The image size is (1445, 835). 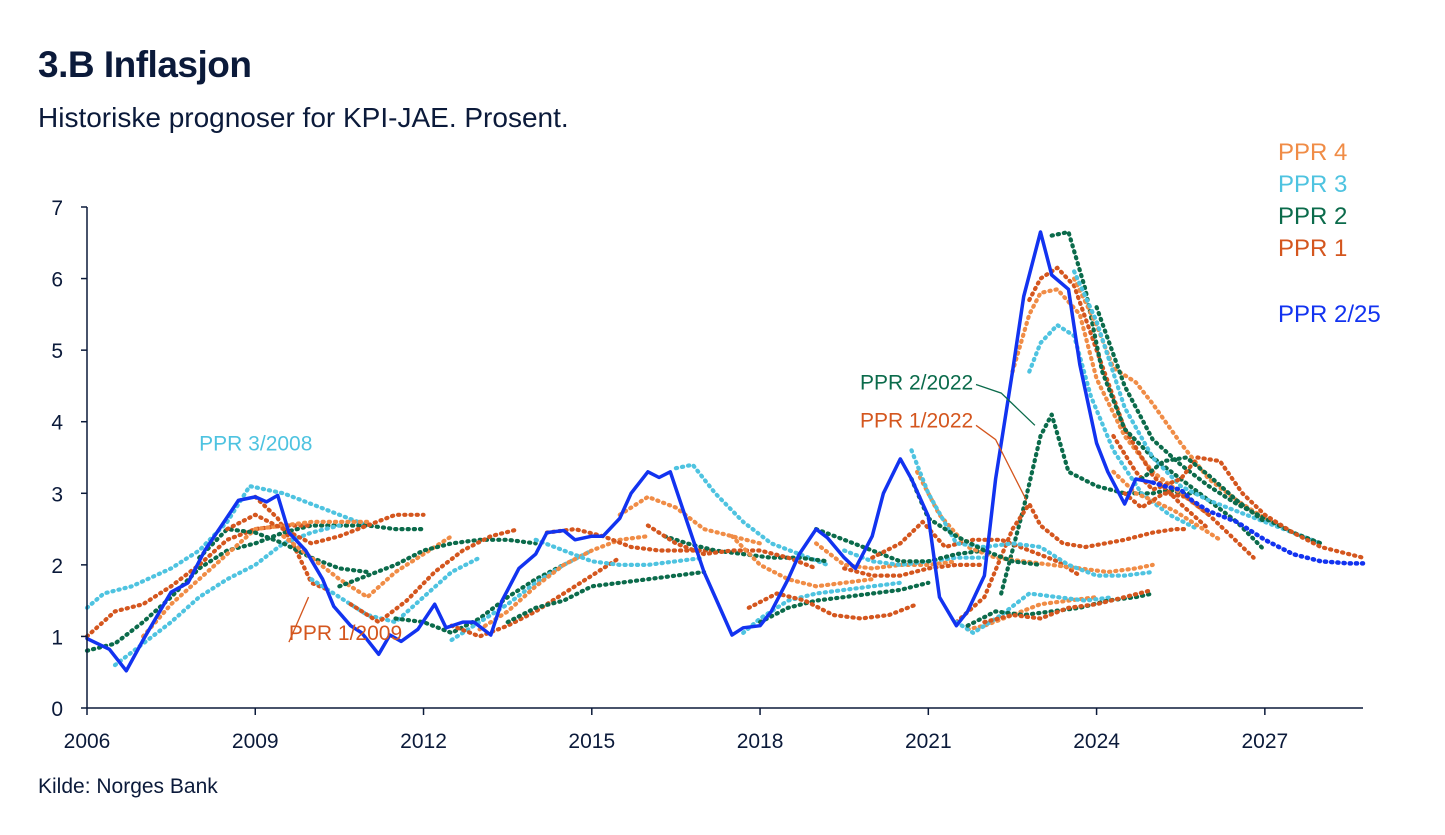 I want to click on annotation-ppr-1-2009: PPR 1/2009, so click(x=345, y=633).